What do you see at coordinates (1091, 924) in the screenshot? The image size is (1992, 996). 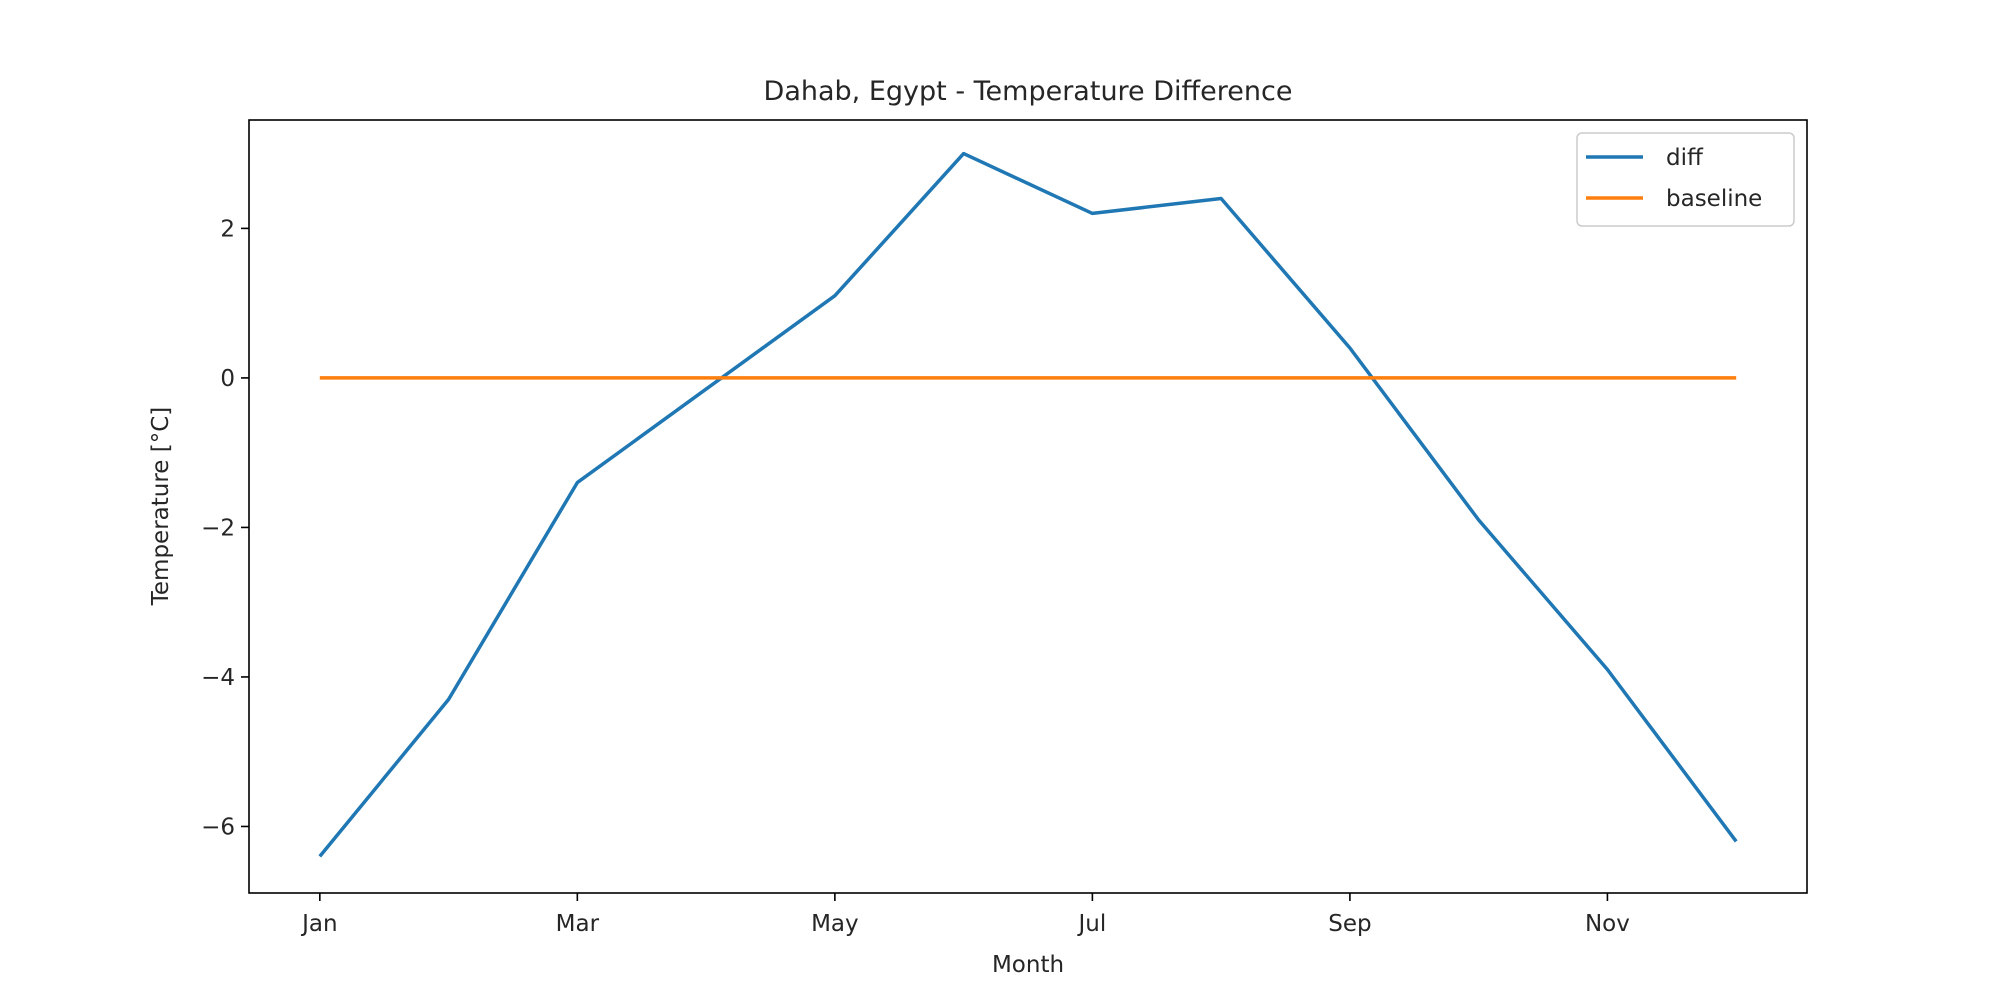 I see `x-tick-label: Jul` at bounding box center [1091, 924].